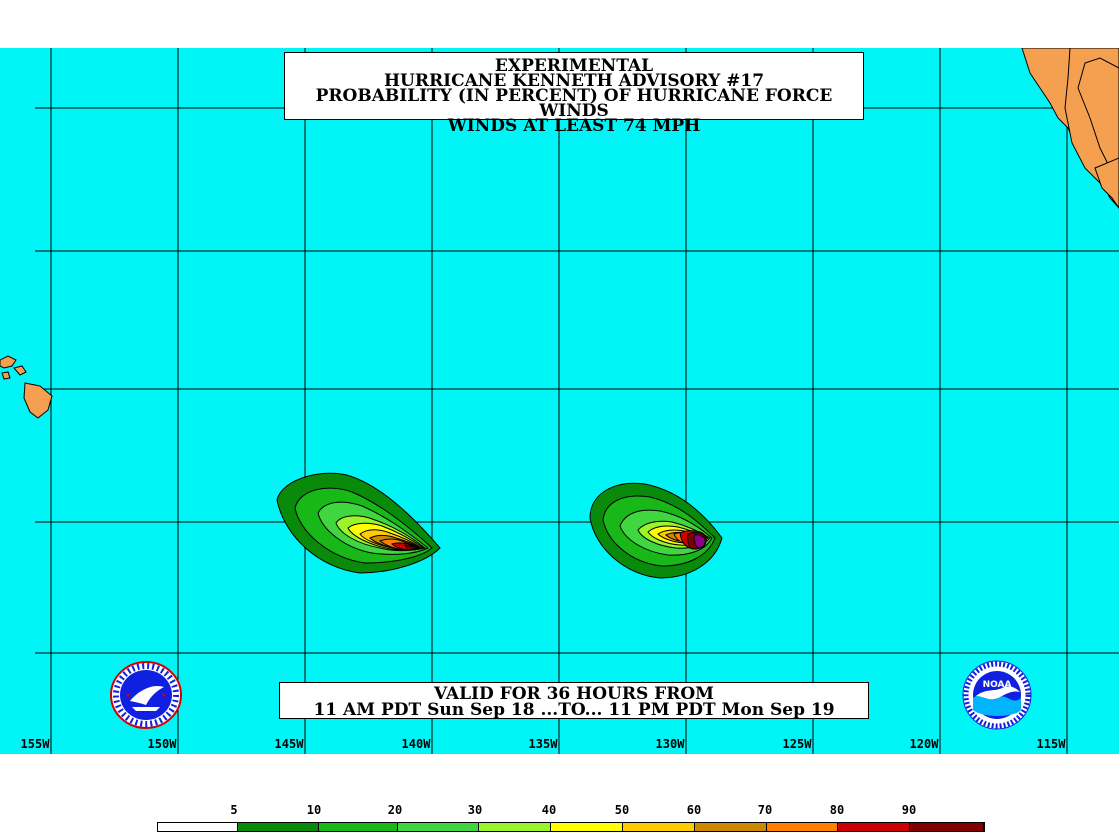 Image resolution: width=1119 pixels, height=839 pixels. Describe the element at coordinates (656, 530) in the screenshot. I see `probability-swath-east` at that location.